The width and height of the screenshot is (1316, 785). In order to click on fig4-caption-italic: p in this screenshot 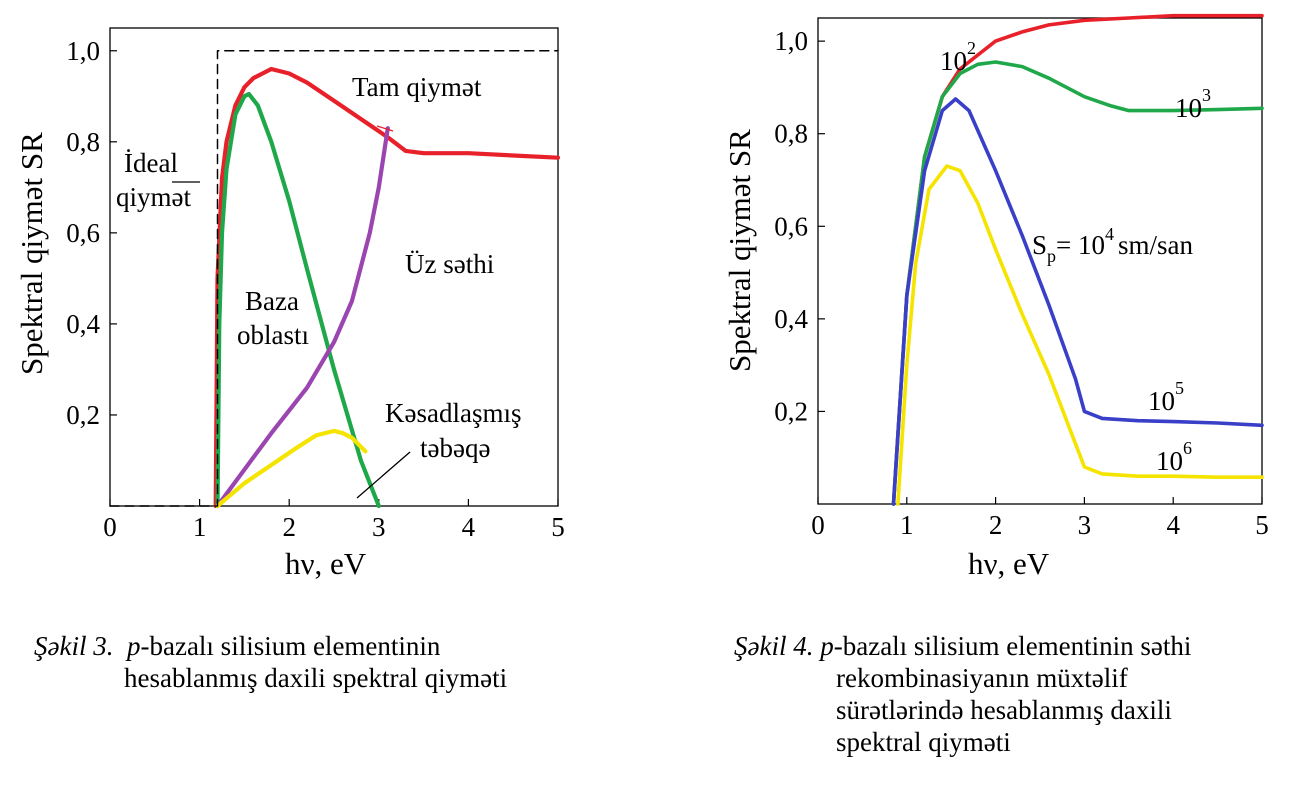, I will do `click(827, 646)`.